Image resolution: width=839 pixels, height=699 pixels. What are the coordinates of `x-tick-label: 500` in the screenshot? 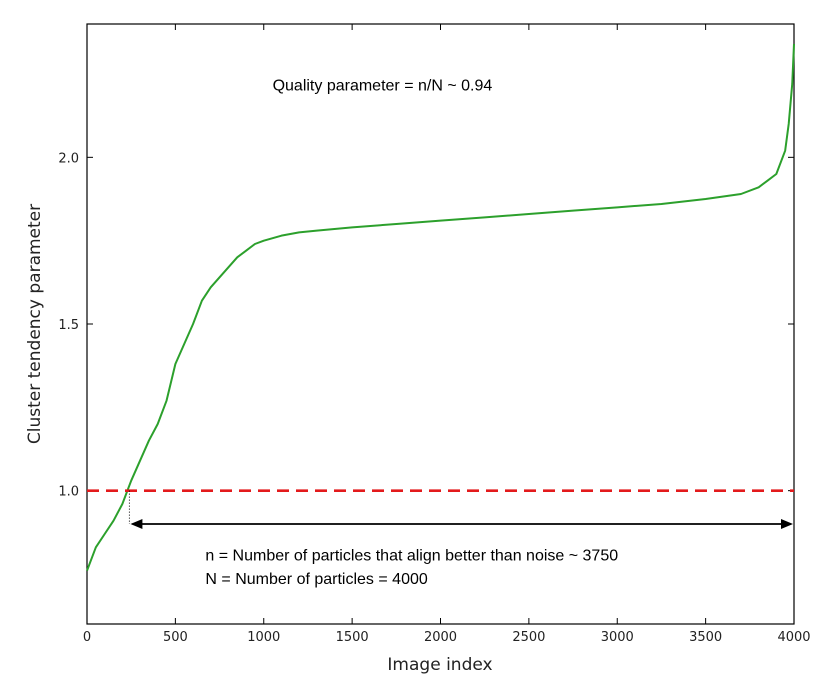 It's located at (175, 637).